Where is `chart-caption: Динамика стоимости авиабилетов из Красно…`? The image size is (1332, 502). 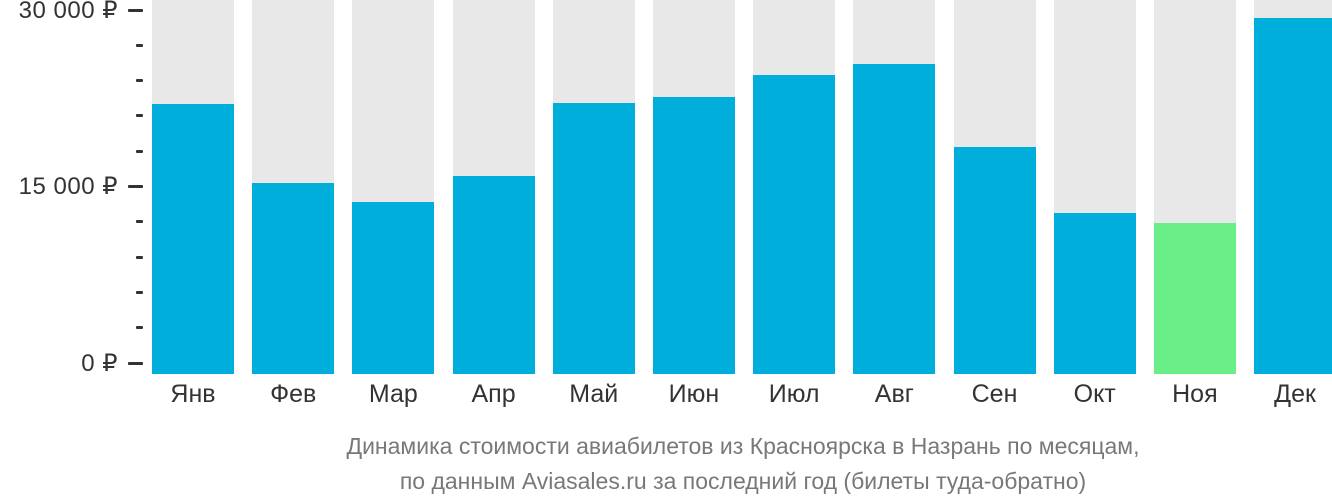
chart-caption: Динамика стоимости авиабилетов из Красно… is located at coordinates (742, 464).